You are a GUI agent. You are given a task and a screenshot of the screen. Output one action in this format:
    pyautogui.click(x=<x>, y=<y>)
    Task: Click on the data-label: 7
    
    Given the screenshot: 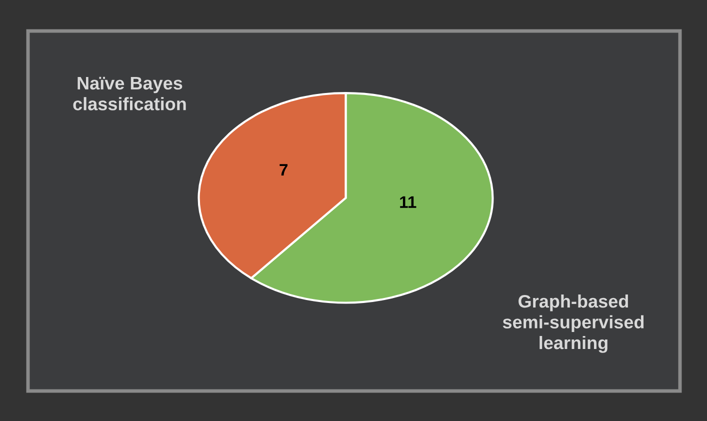 What is the action you would take?
    pyautogui.click(x=284, y=170)
    